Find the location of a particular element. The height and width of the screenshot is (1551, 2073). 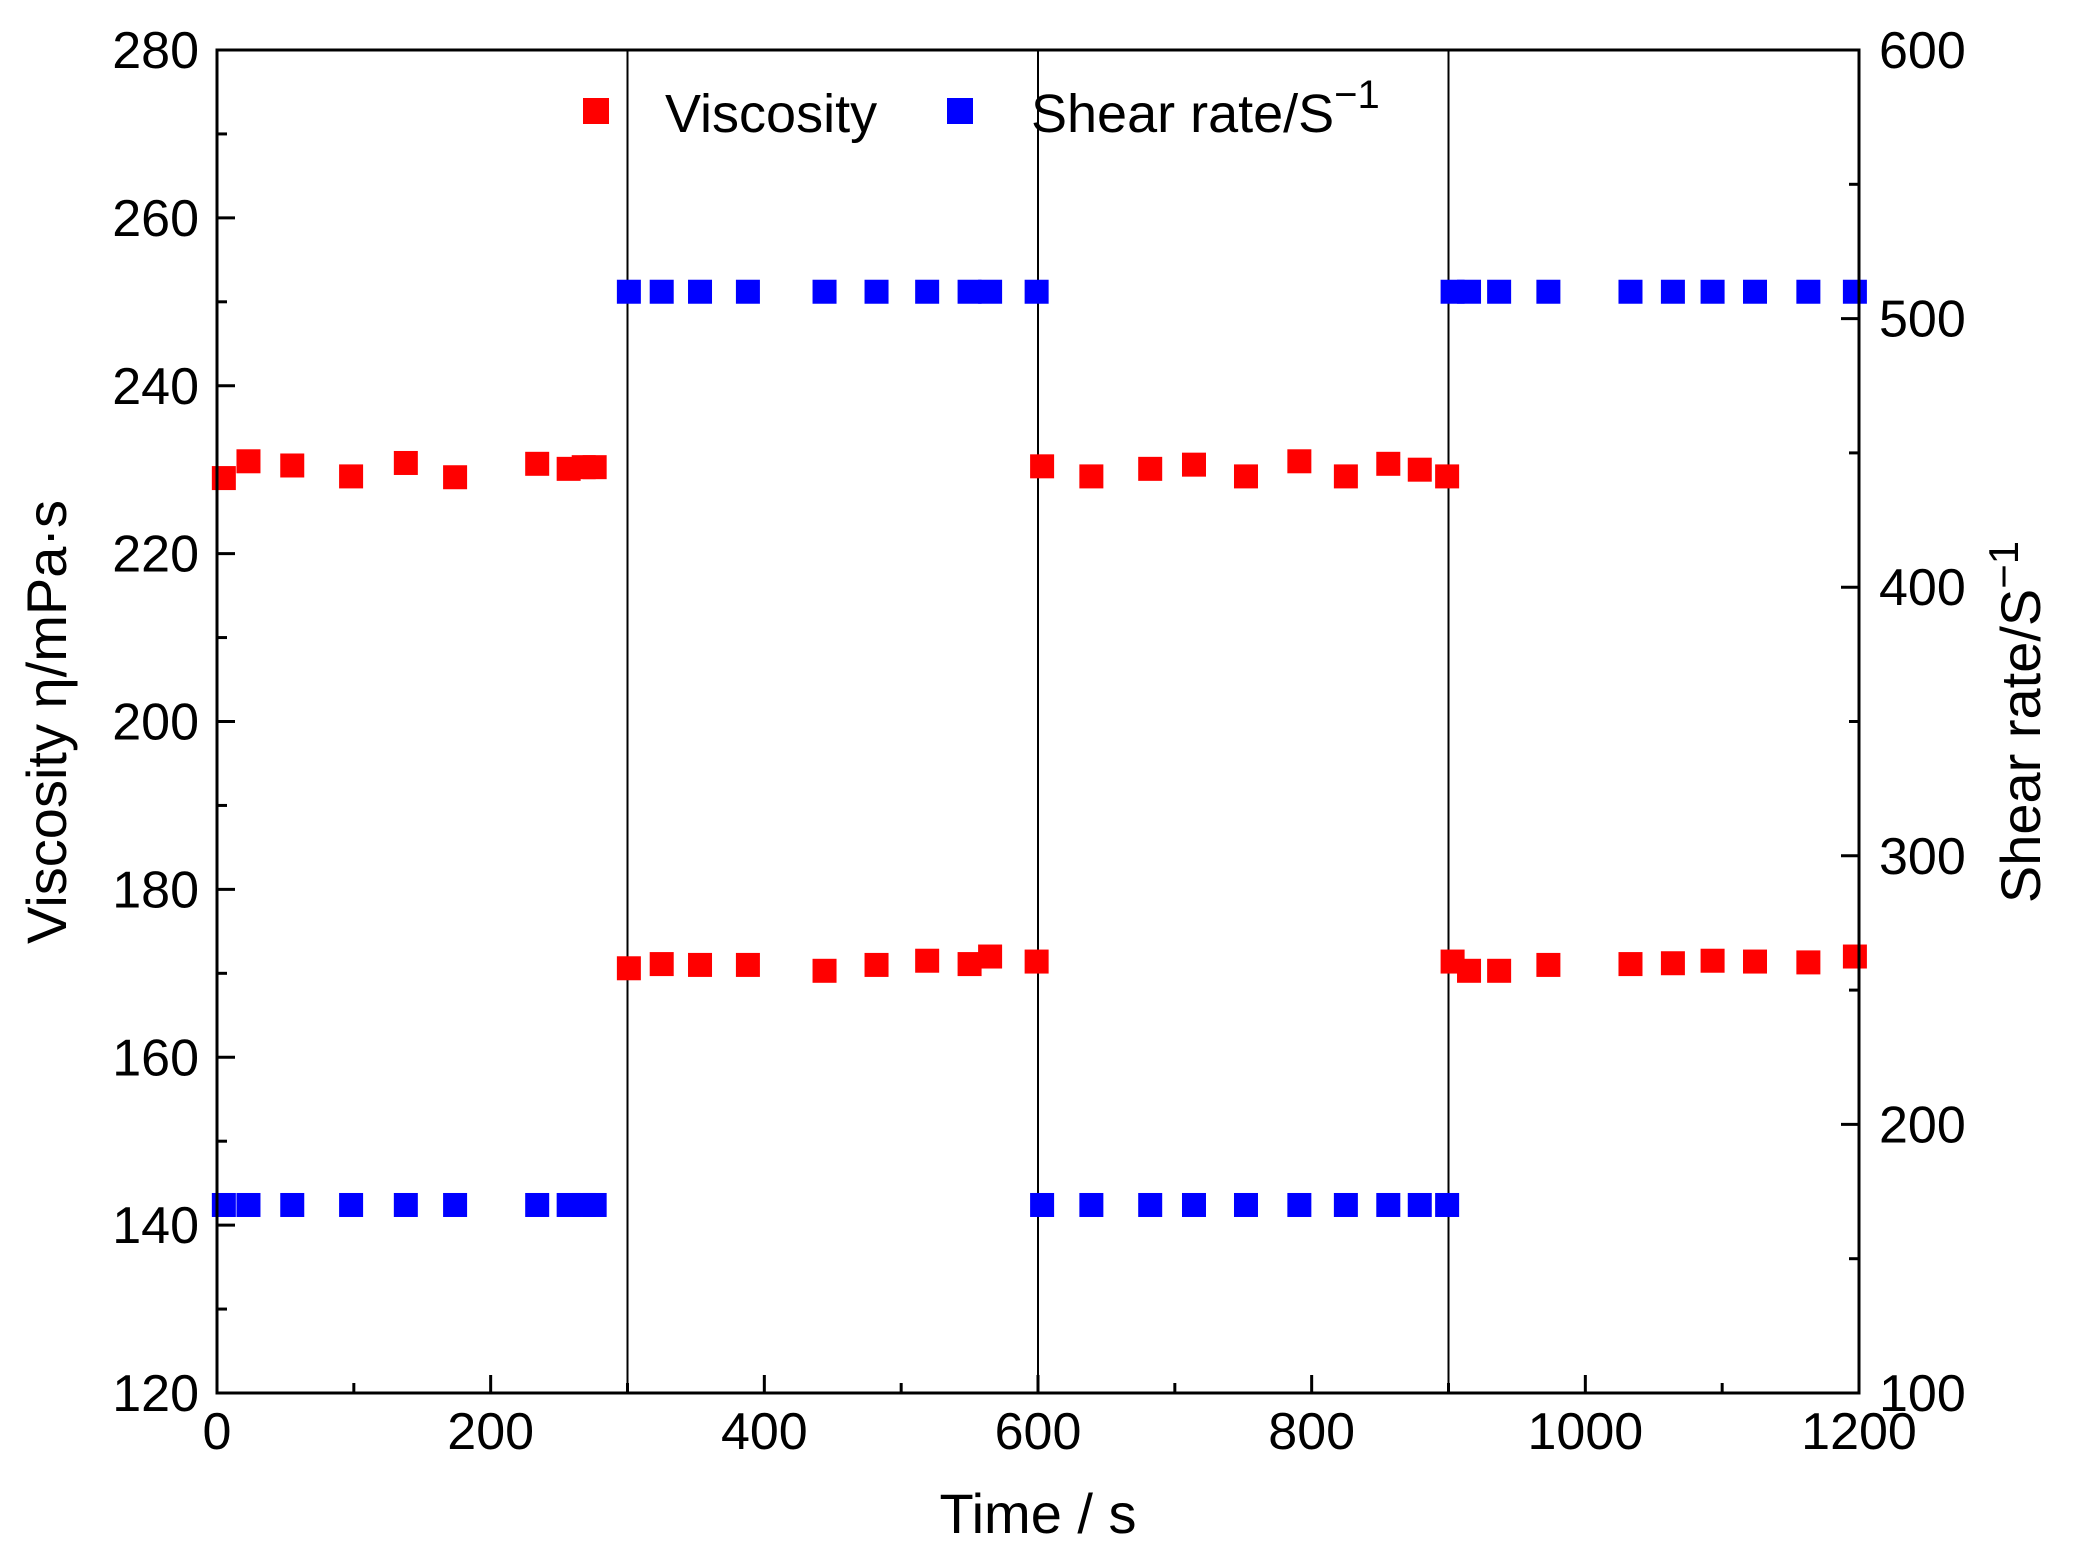

y-left-tick-label: 140 is located at coordinates (155, 1226).